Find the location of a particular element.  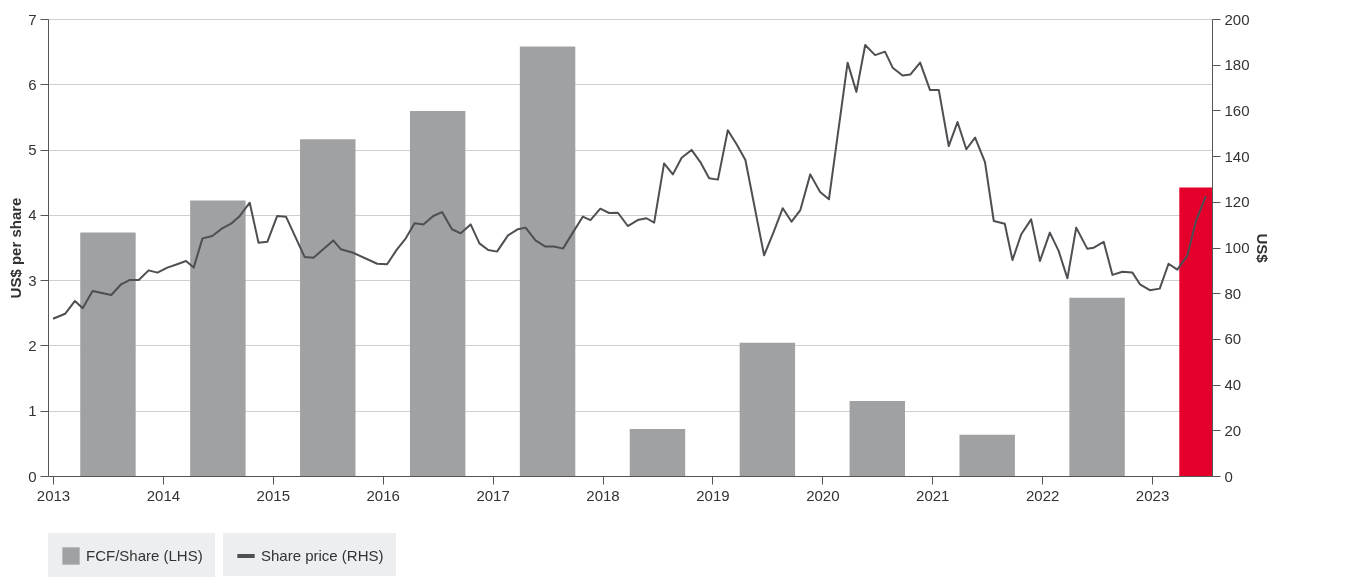

x-tick-label: 2019 is located at coordinates (713, 495).